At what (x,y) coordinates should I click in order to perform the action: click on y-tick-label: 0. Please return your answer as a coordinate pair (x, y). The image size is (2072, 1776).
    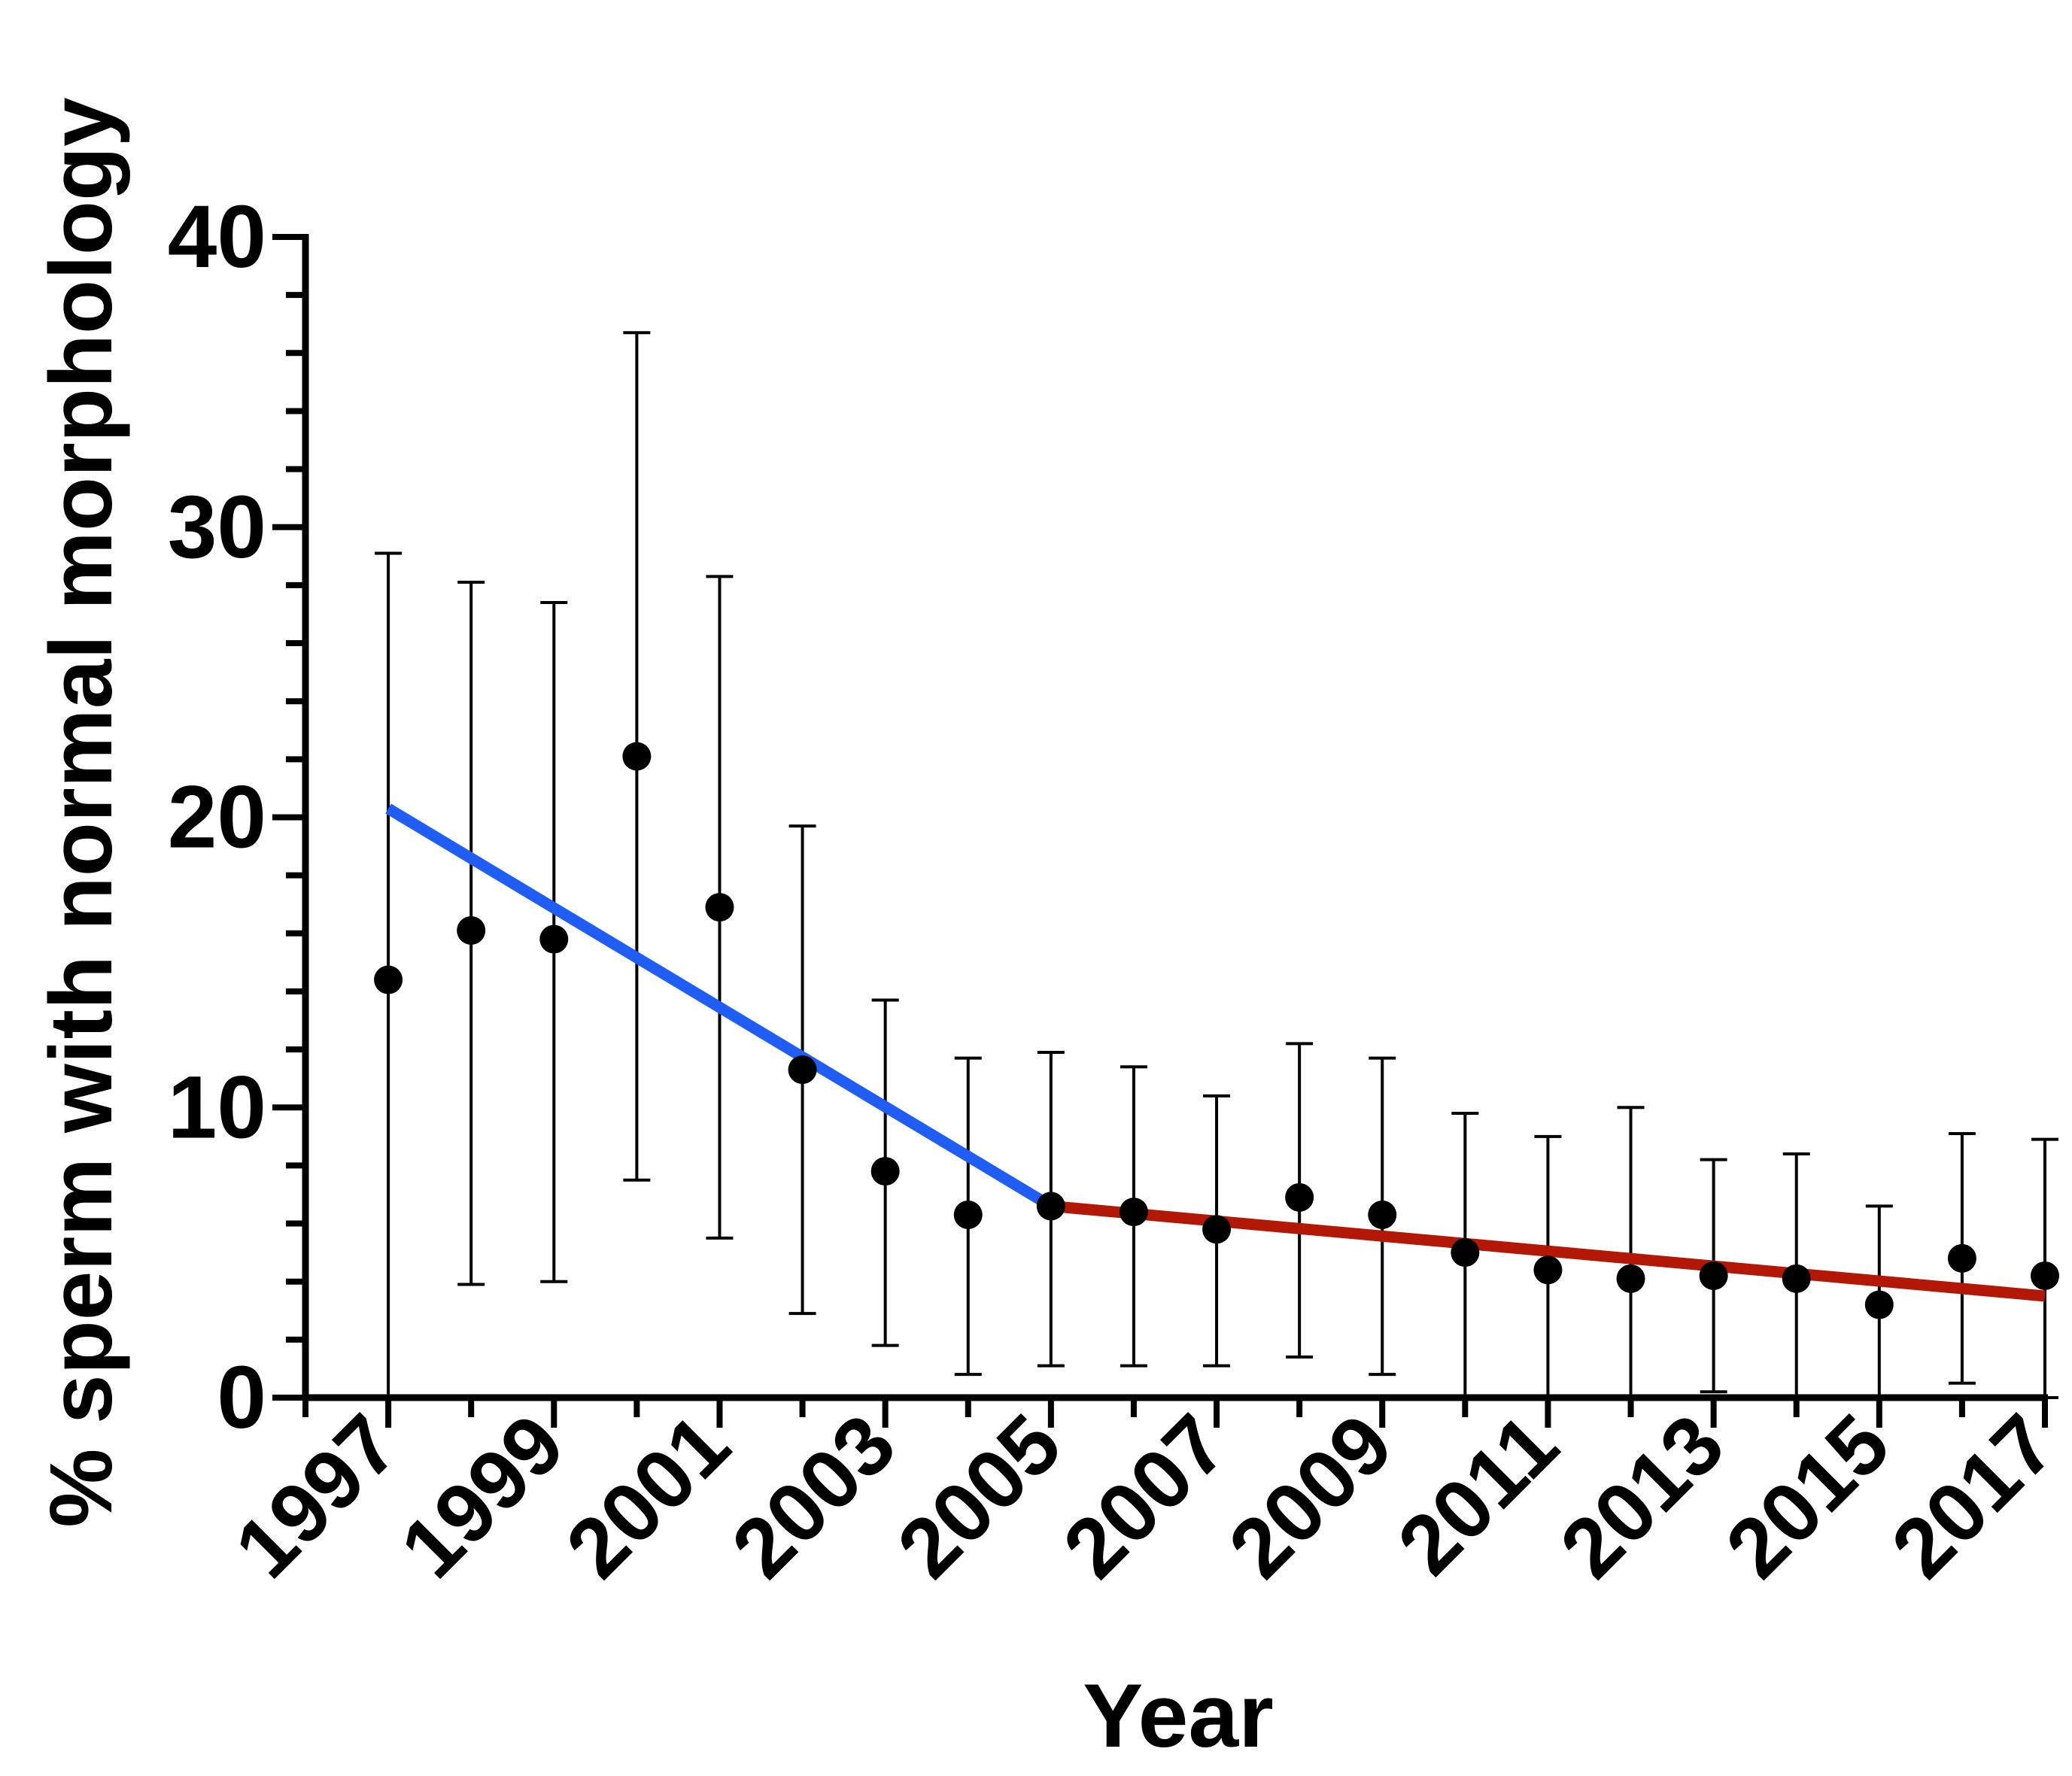
    Looking at the image, I should click on (241, 1397).